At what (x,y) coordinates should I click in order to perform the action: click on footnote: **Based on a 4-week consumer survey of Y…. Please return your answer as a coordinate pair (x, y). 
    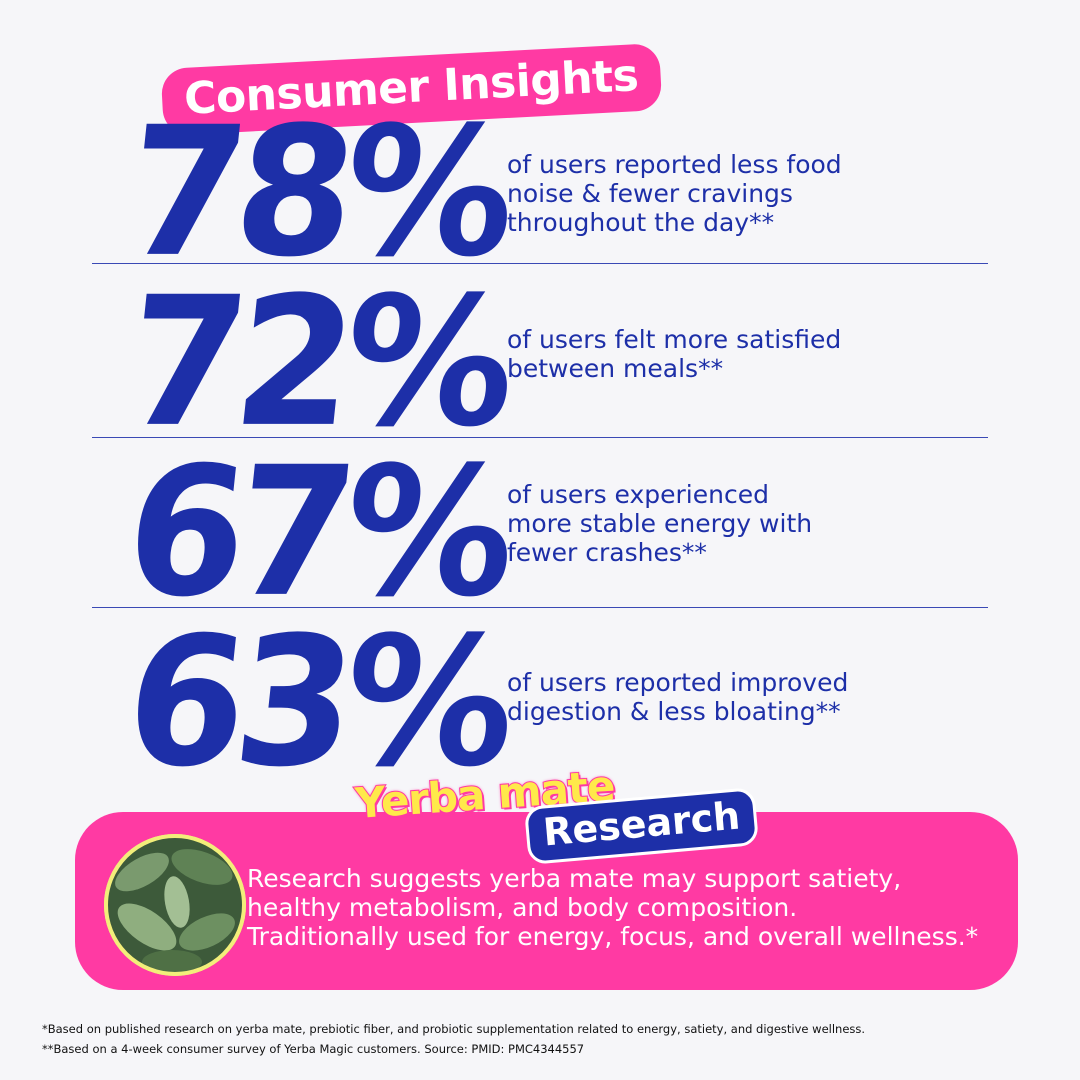
    Looking at the image, I should click on (313, 1049).